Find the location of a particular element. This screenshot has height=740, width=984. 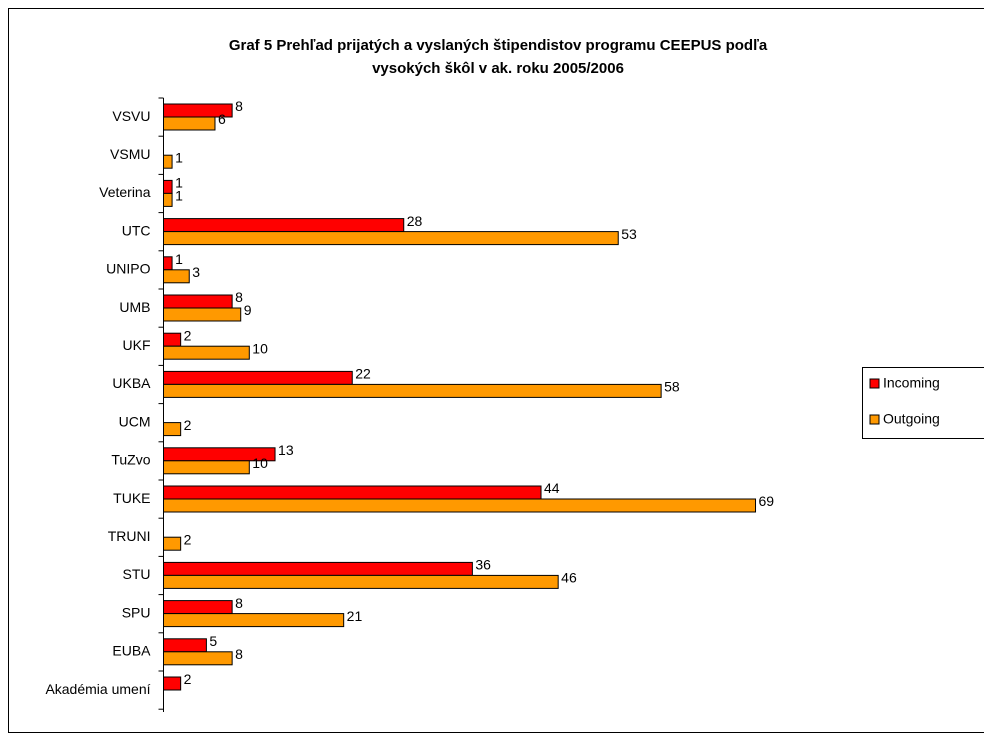

data-label: 22 is located at coordinates (363, 374).